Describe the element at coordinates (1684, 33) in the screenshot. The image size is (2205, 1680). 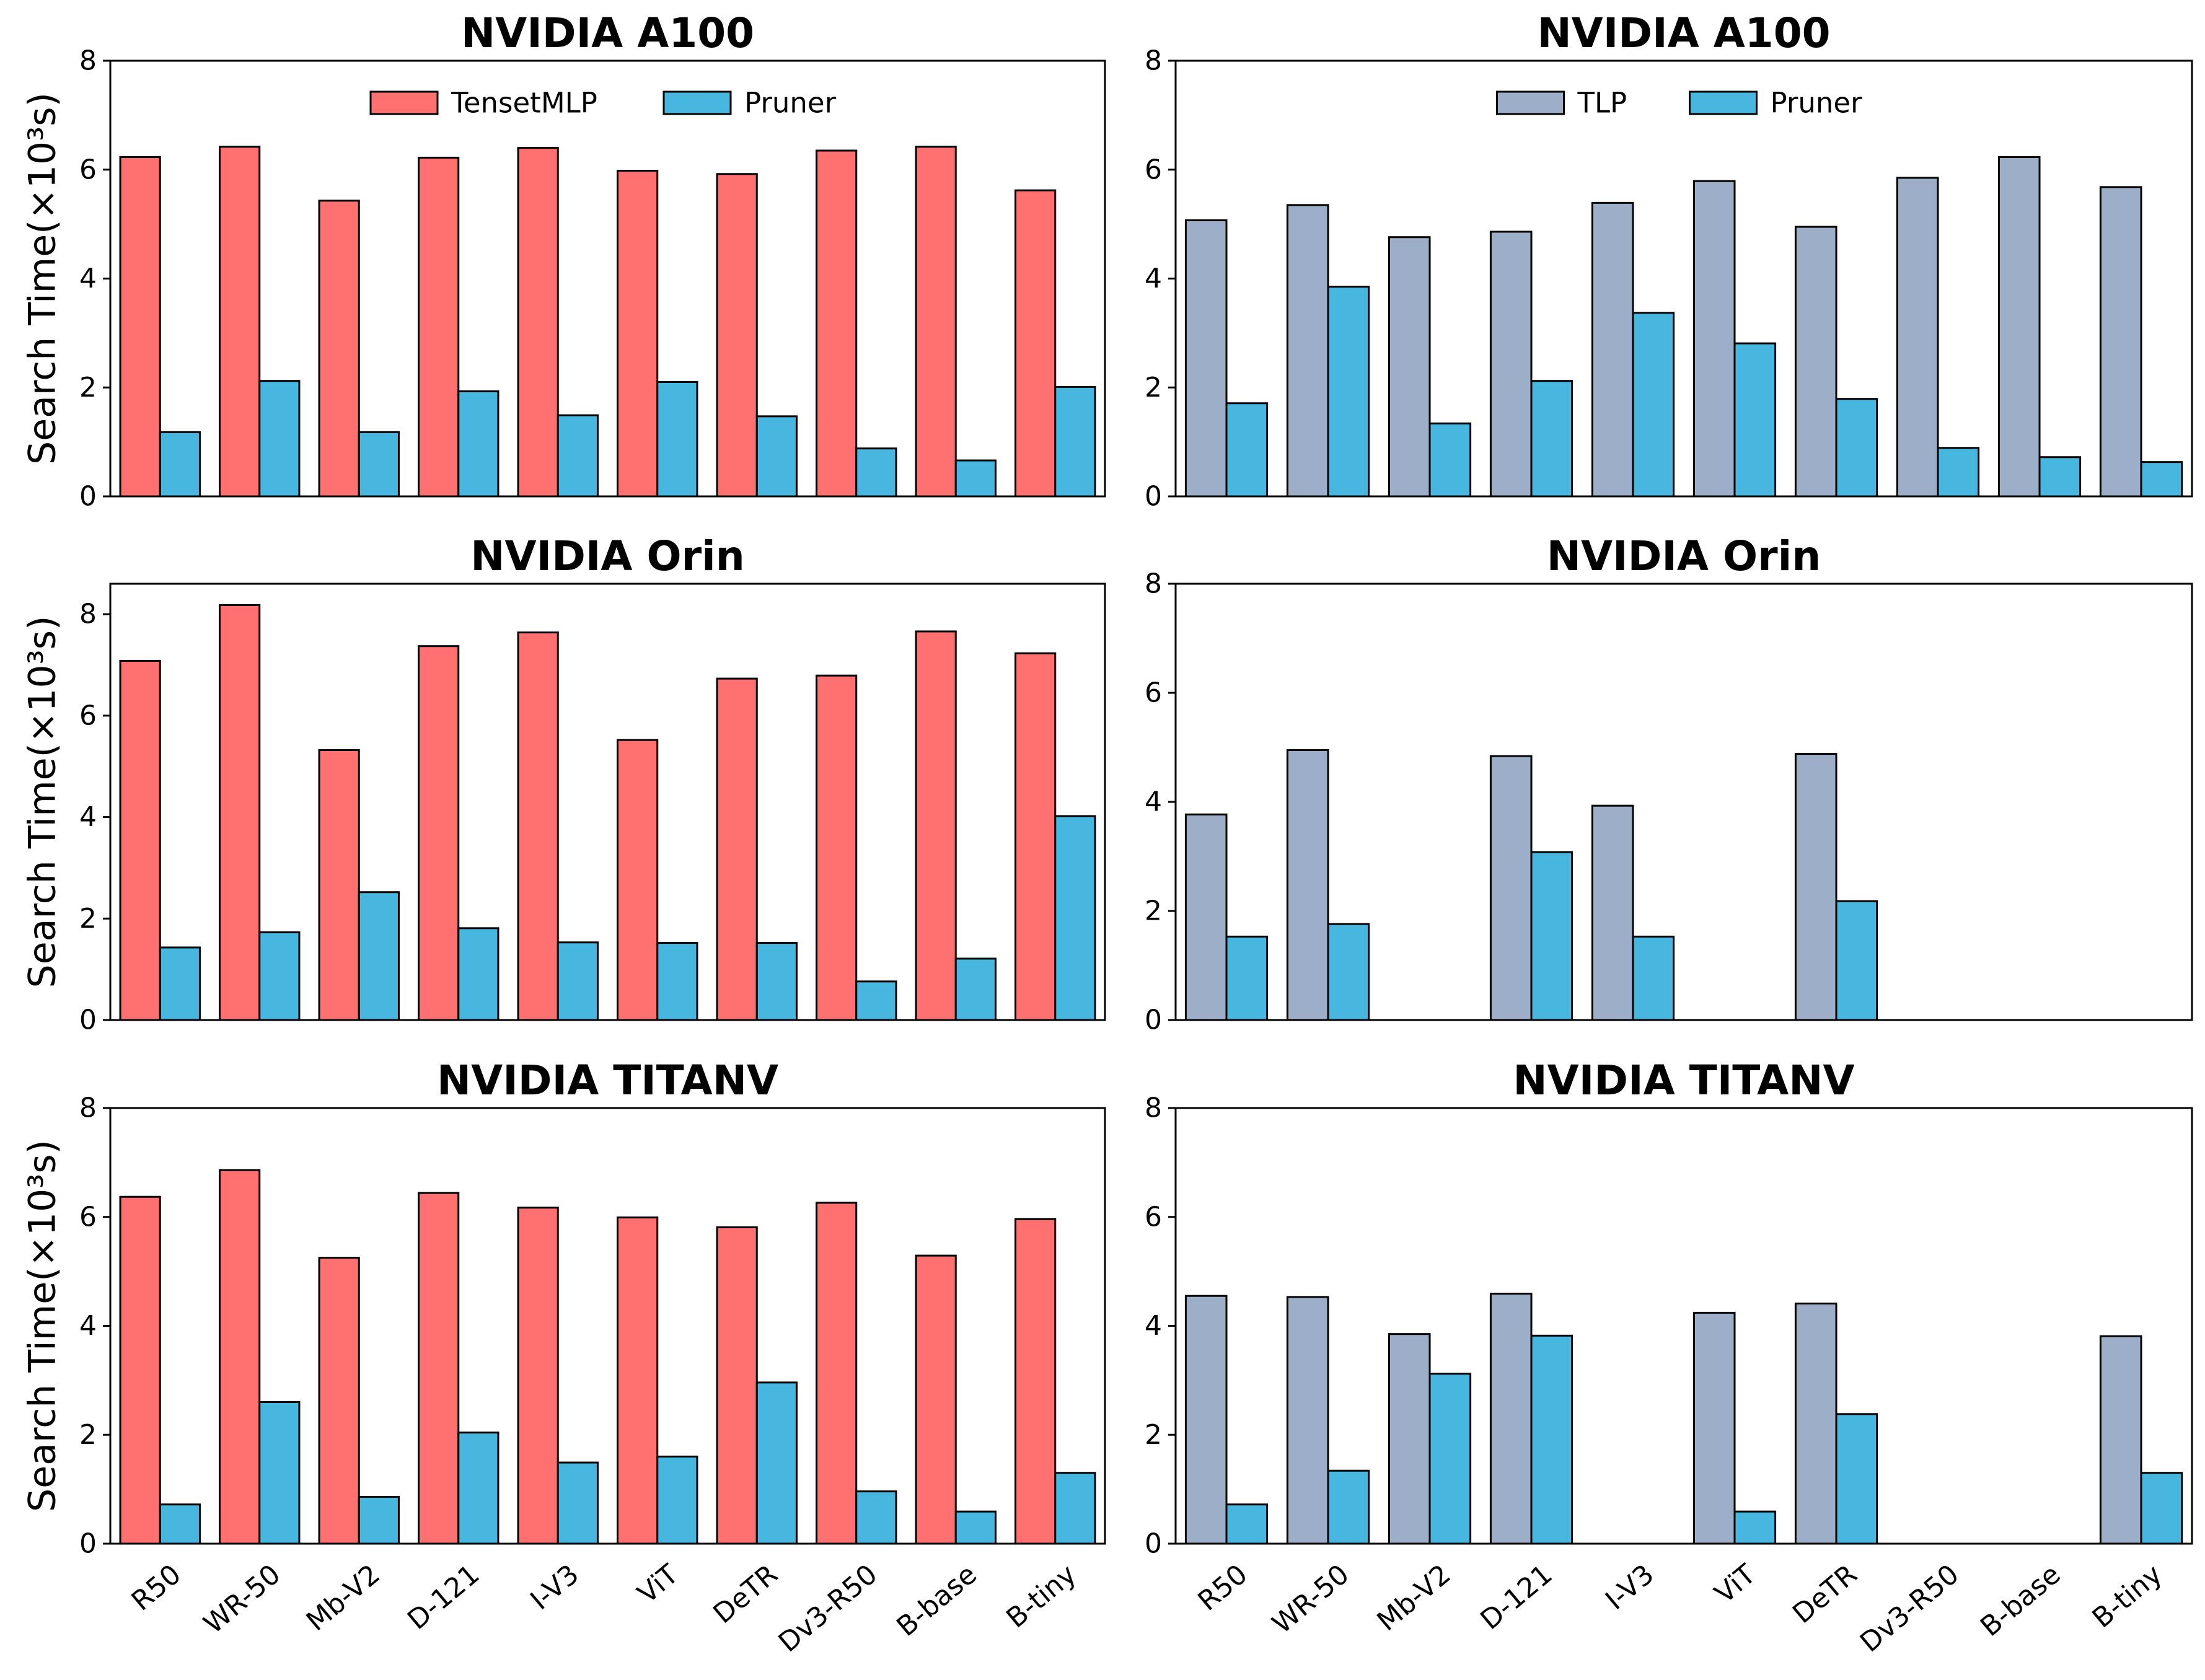
I see `panel-title: NVIDIA A100` at that location.